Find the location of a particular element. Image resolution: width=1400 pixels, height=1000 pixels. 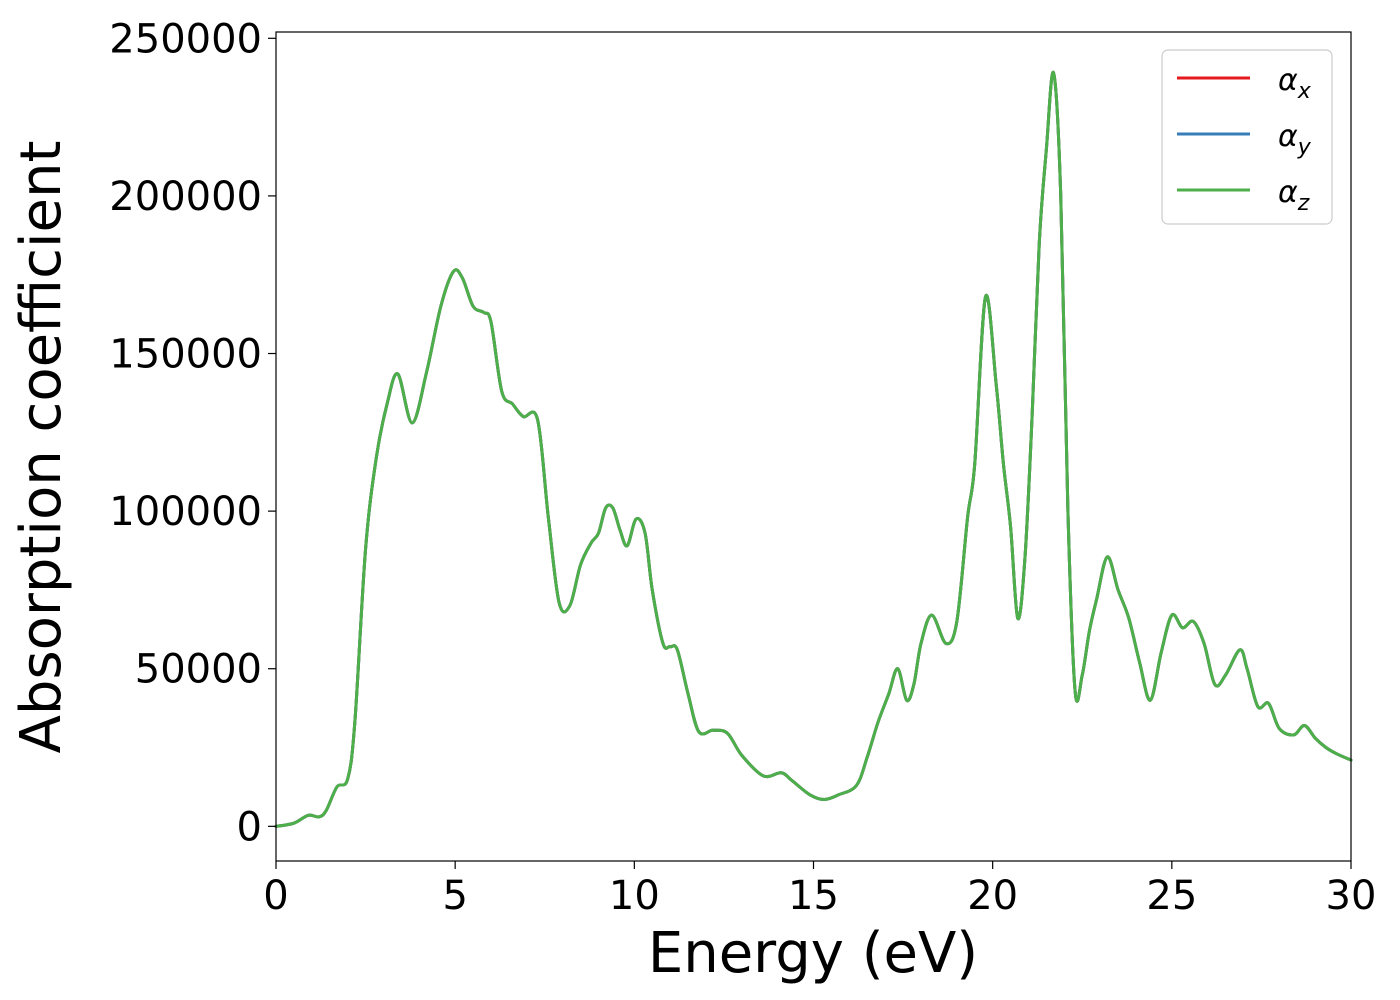

x-tick-label: 15 is located at coordinates (813, 896).